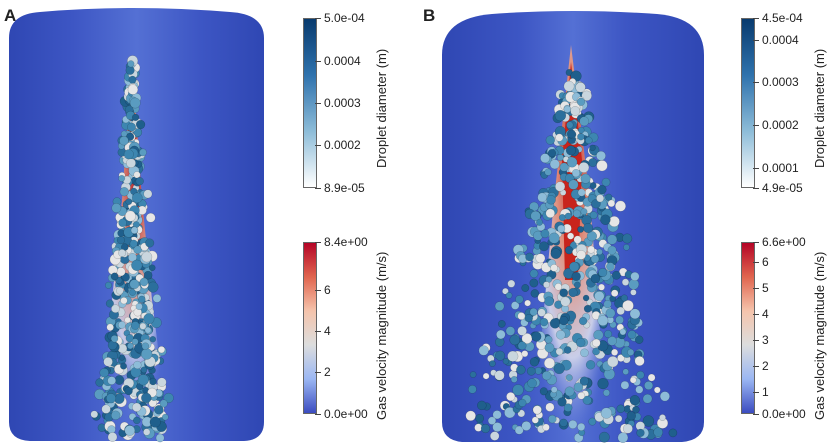 This screenshot has height=445, width=832. What do you see at coordinates (338, 145) in the screenshot?
I see `tick: 0.0002` at bounding box center [338, 145].